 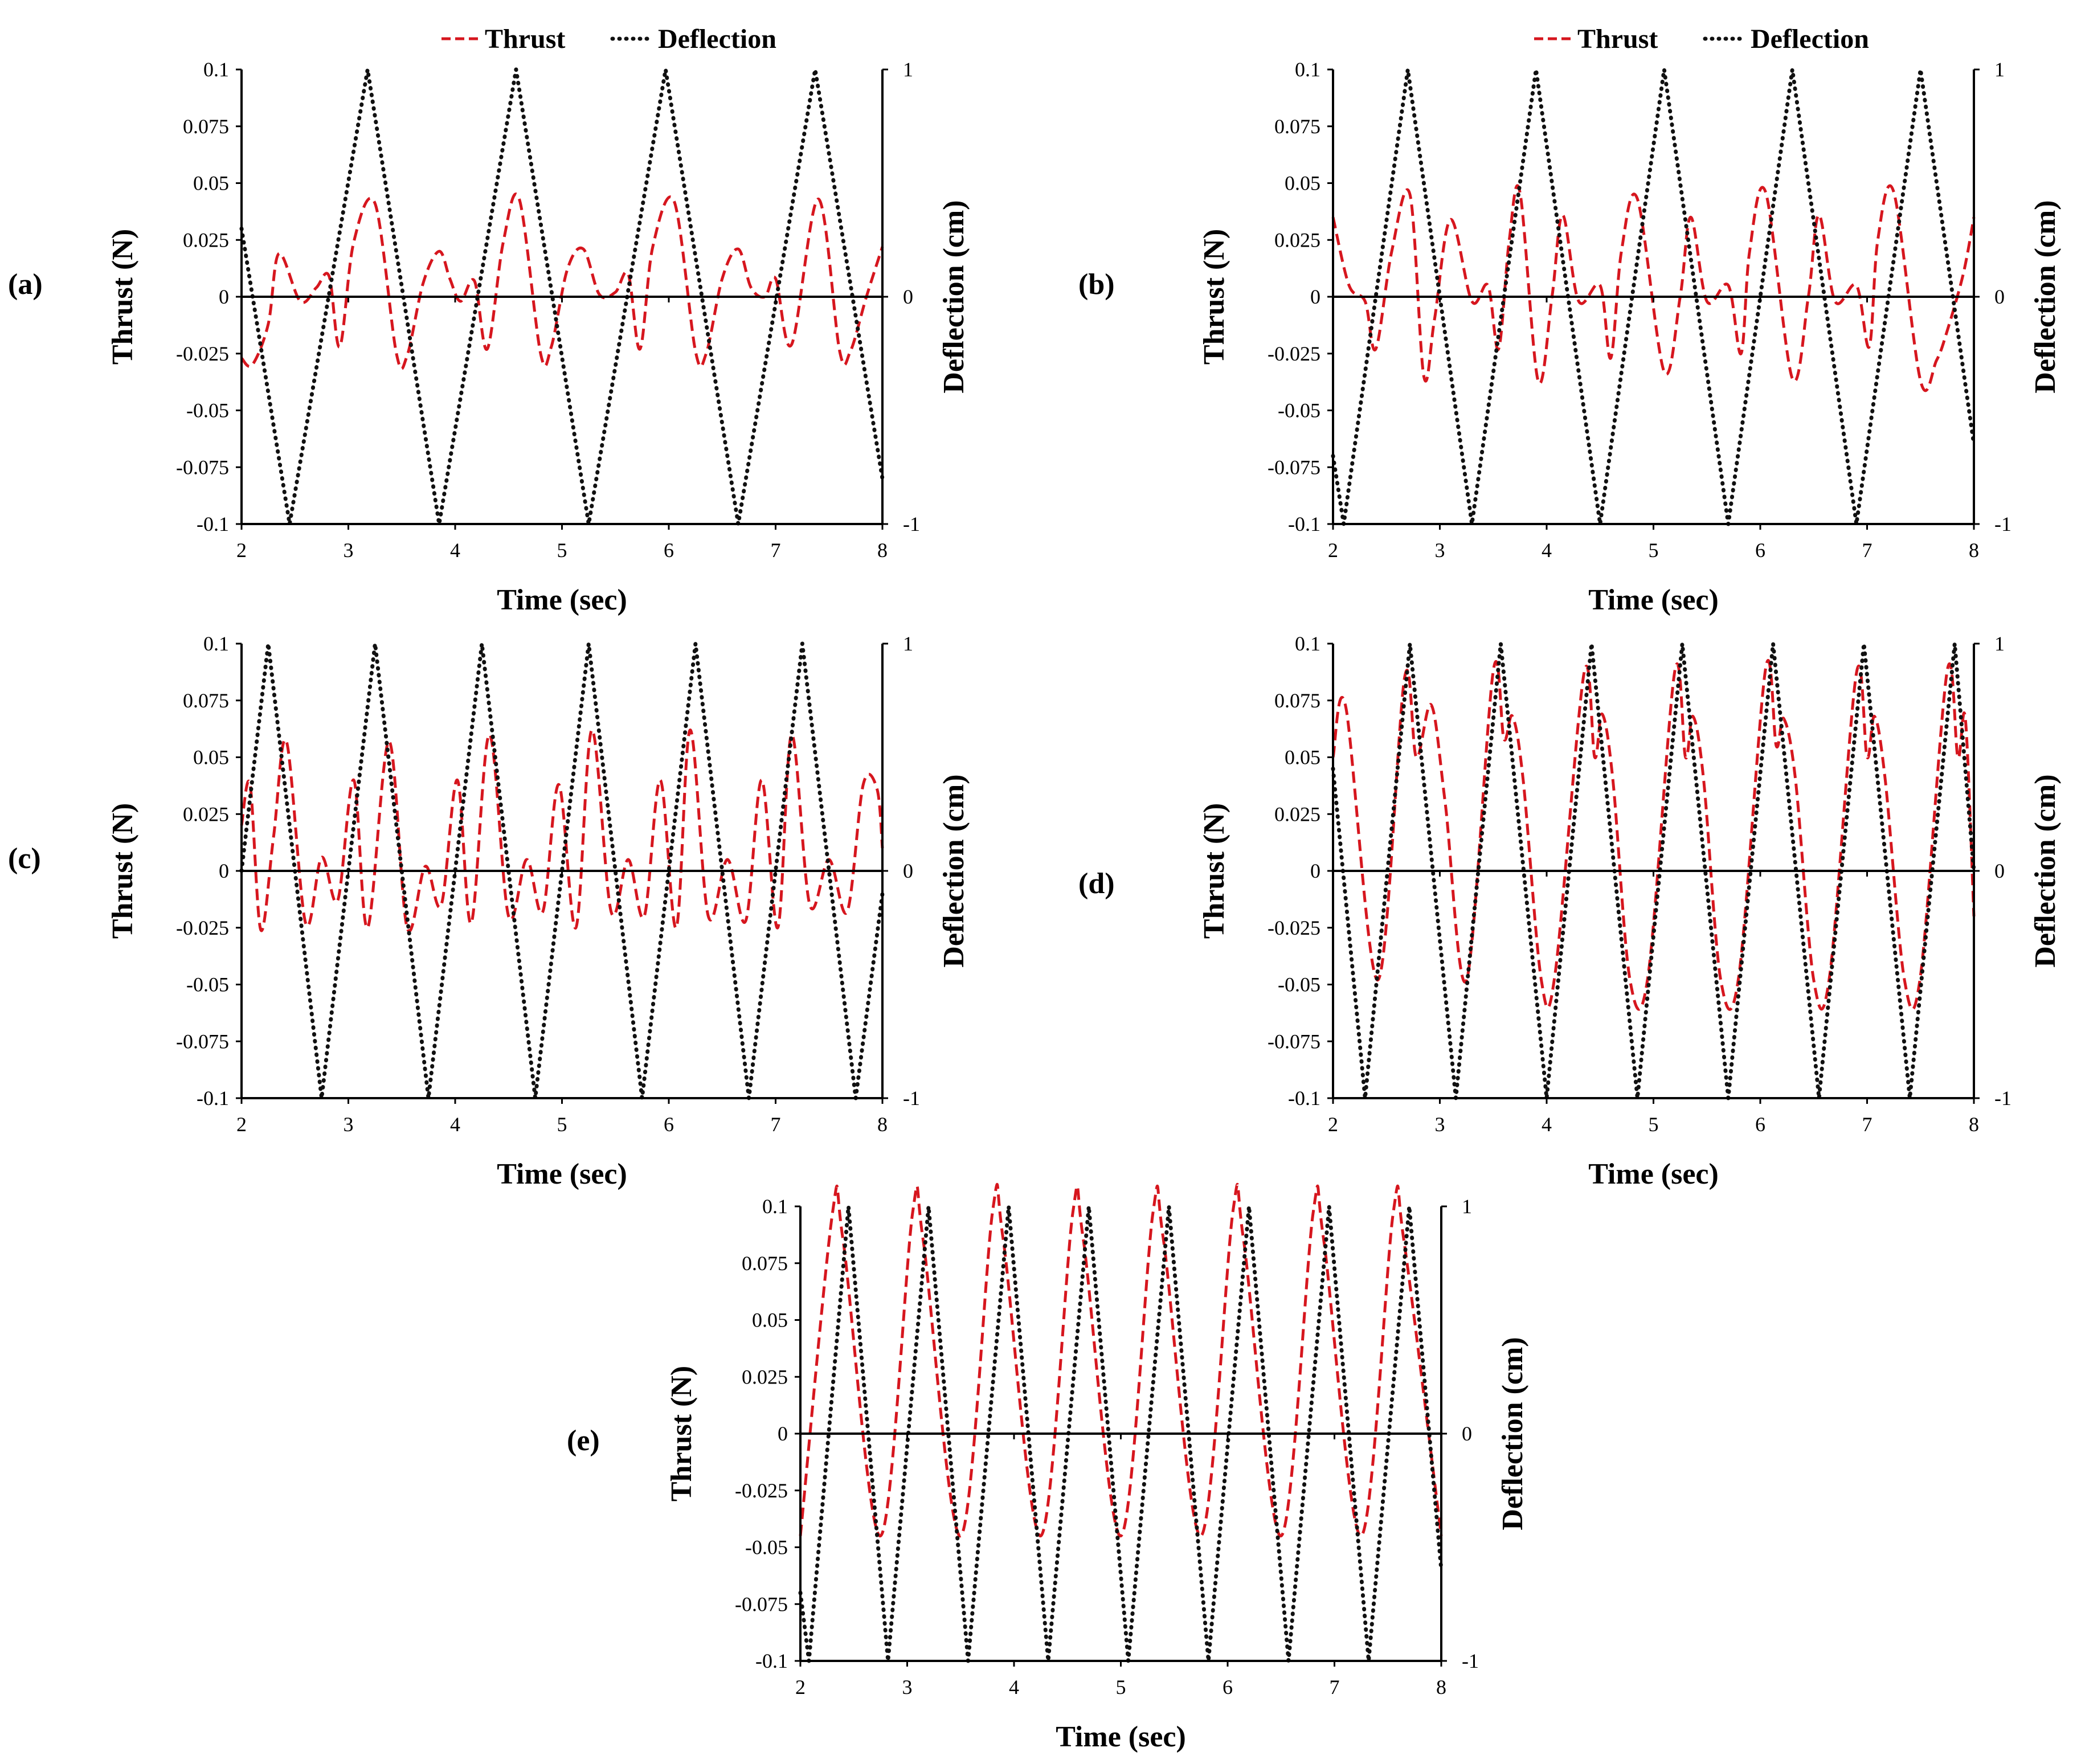 I want to click on y-tick-label-b-5: -0.025, so click(x=1294, y=354).